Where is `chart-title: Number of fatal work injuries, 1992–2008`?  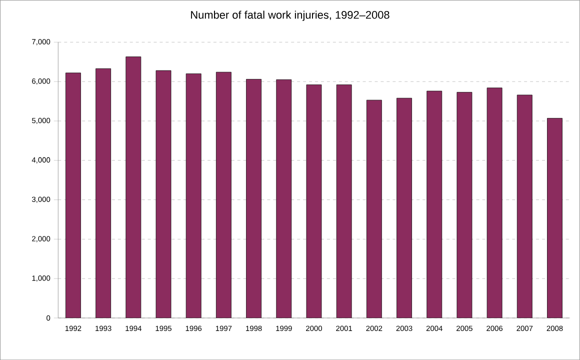 chart-title: Number of fatal work injuries, 1992–2008 is located at coordinates (290, 15).